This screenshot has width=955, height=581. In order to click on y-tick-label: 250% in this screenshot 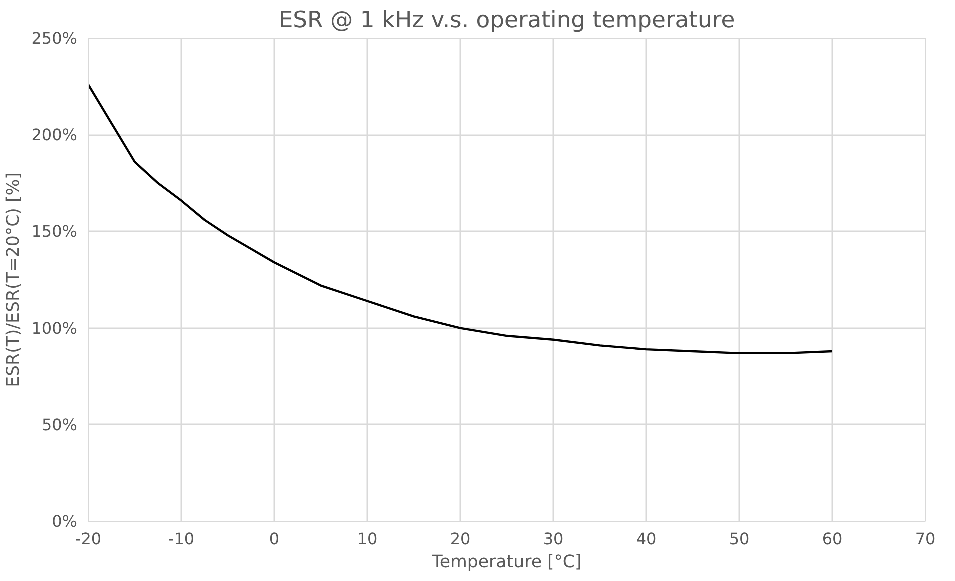, I will do `click(55, 38)`.